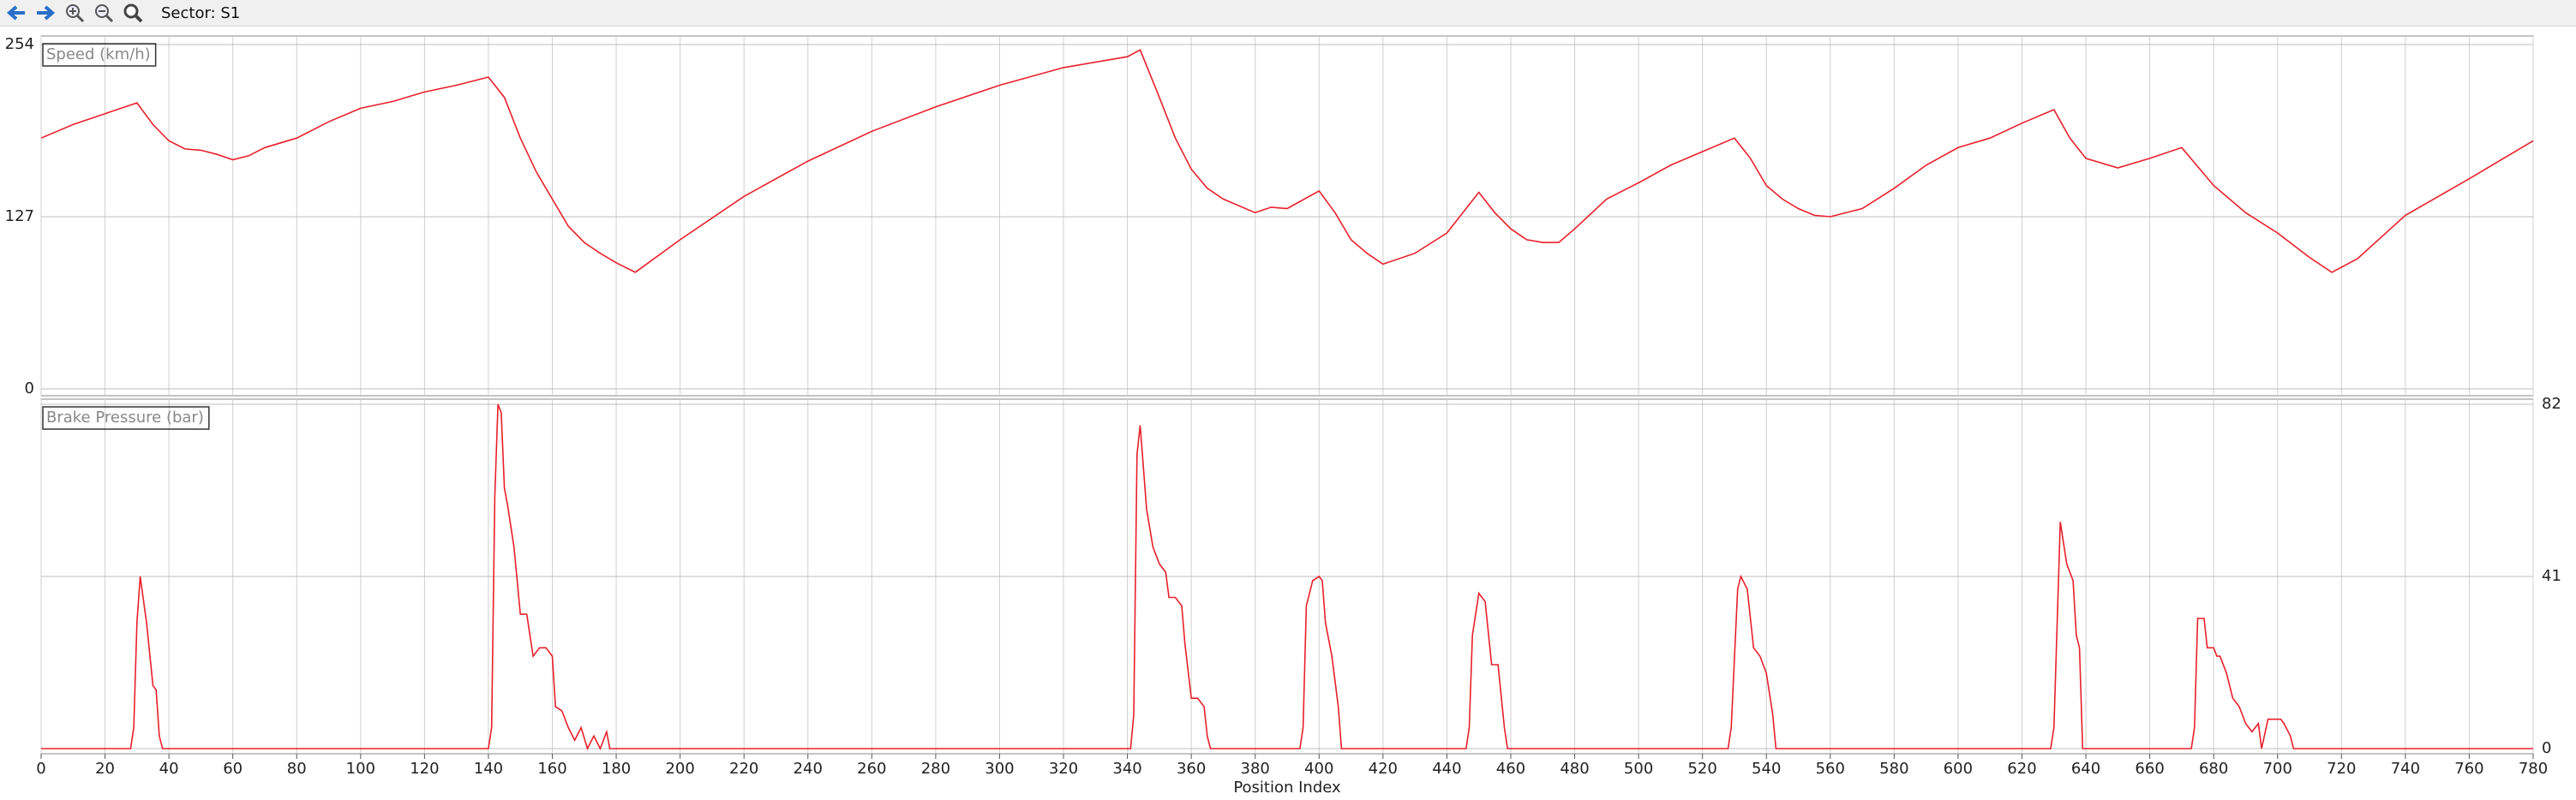 The width and height of the screenshot is (2576, 800). What do you see at coordinates (1574, 769) in the screenshot?
I see `x-tick-label: 480` at bounding box center [1574, 769].